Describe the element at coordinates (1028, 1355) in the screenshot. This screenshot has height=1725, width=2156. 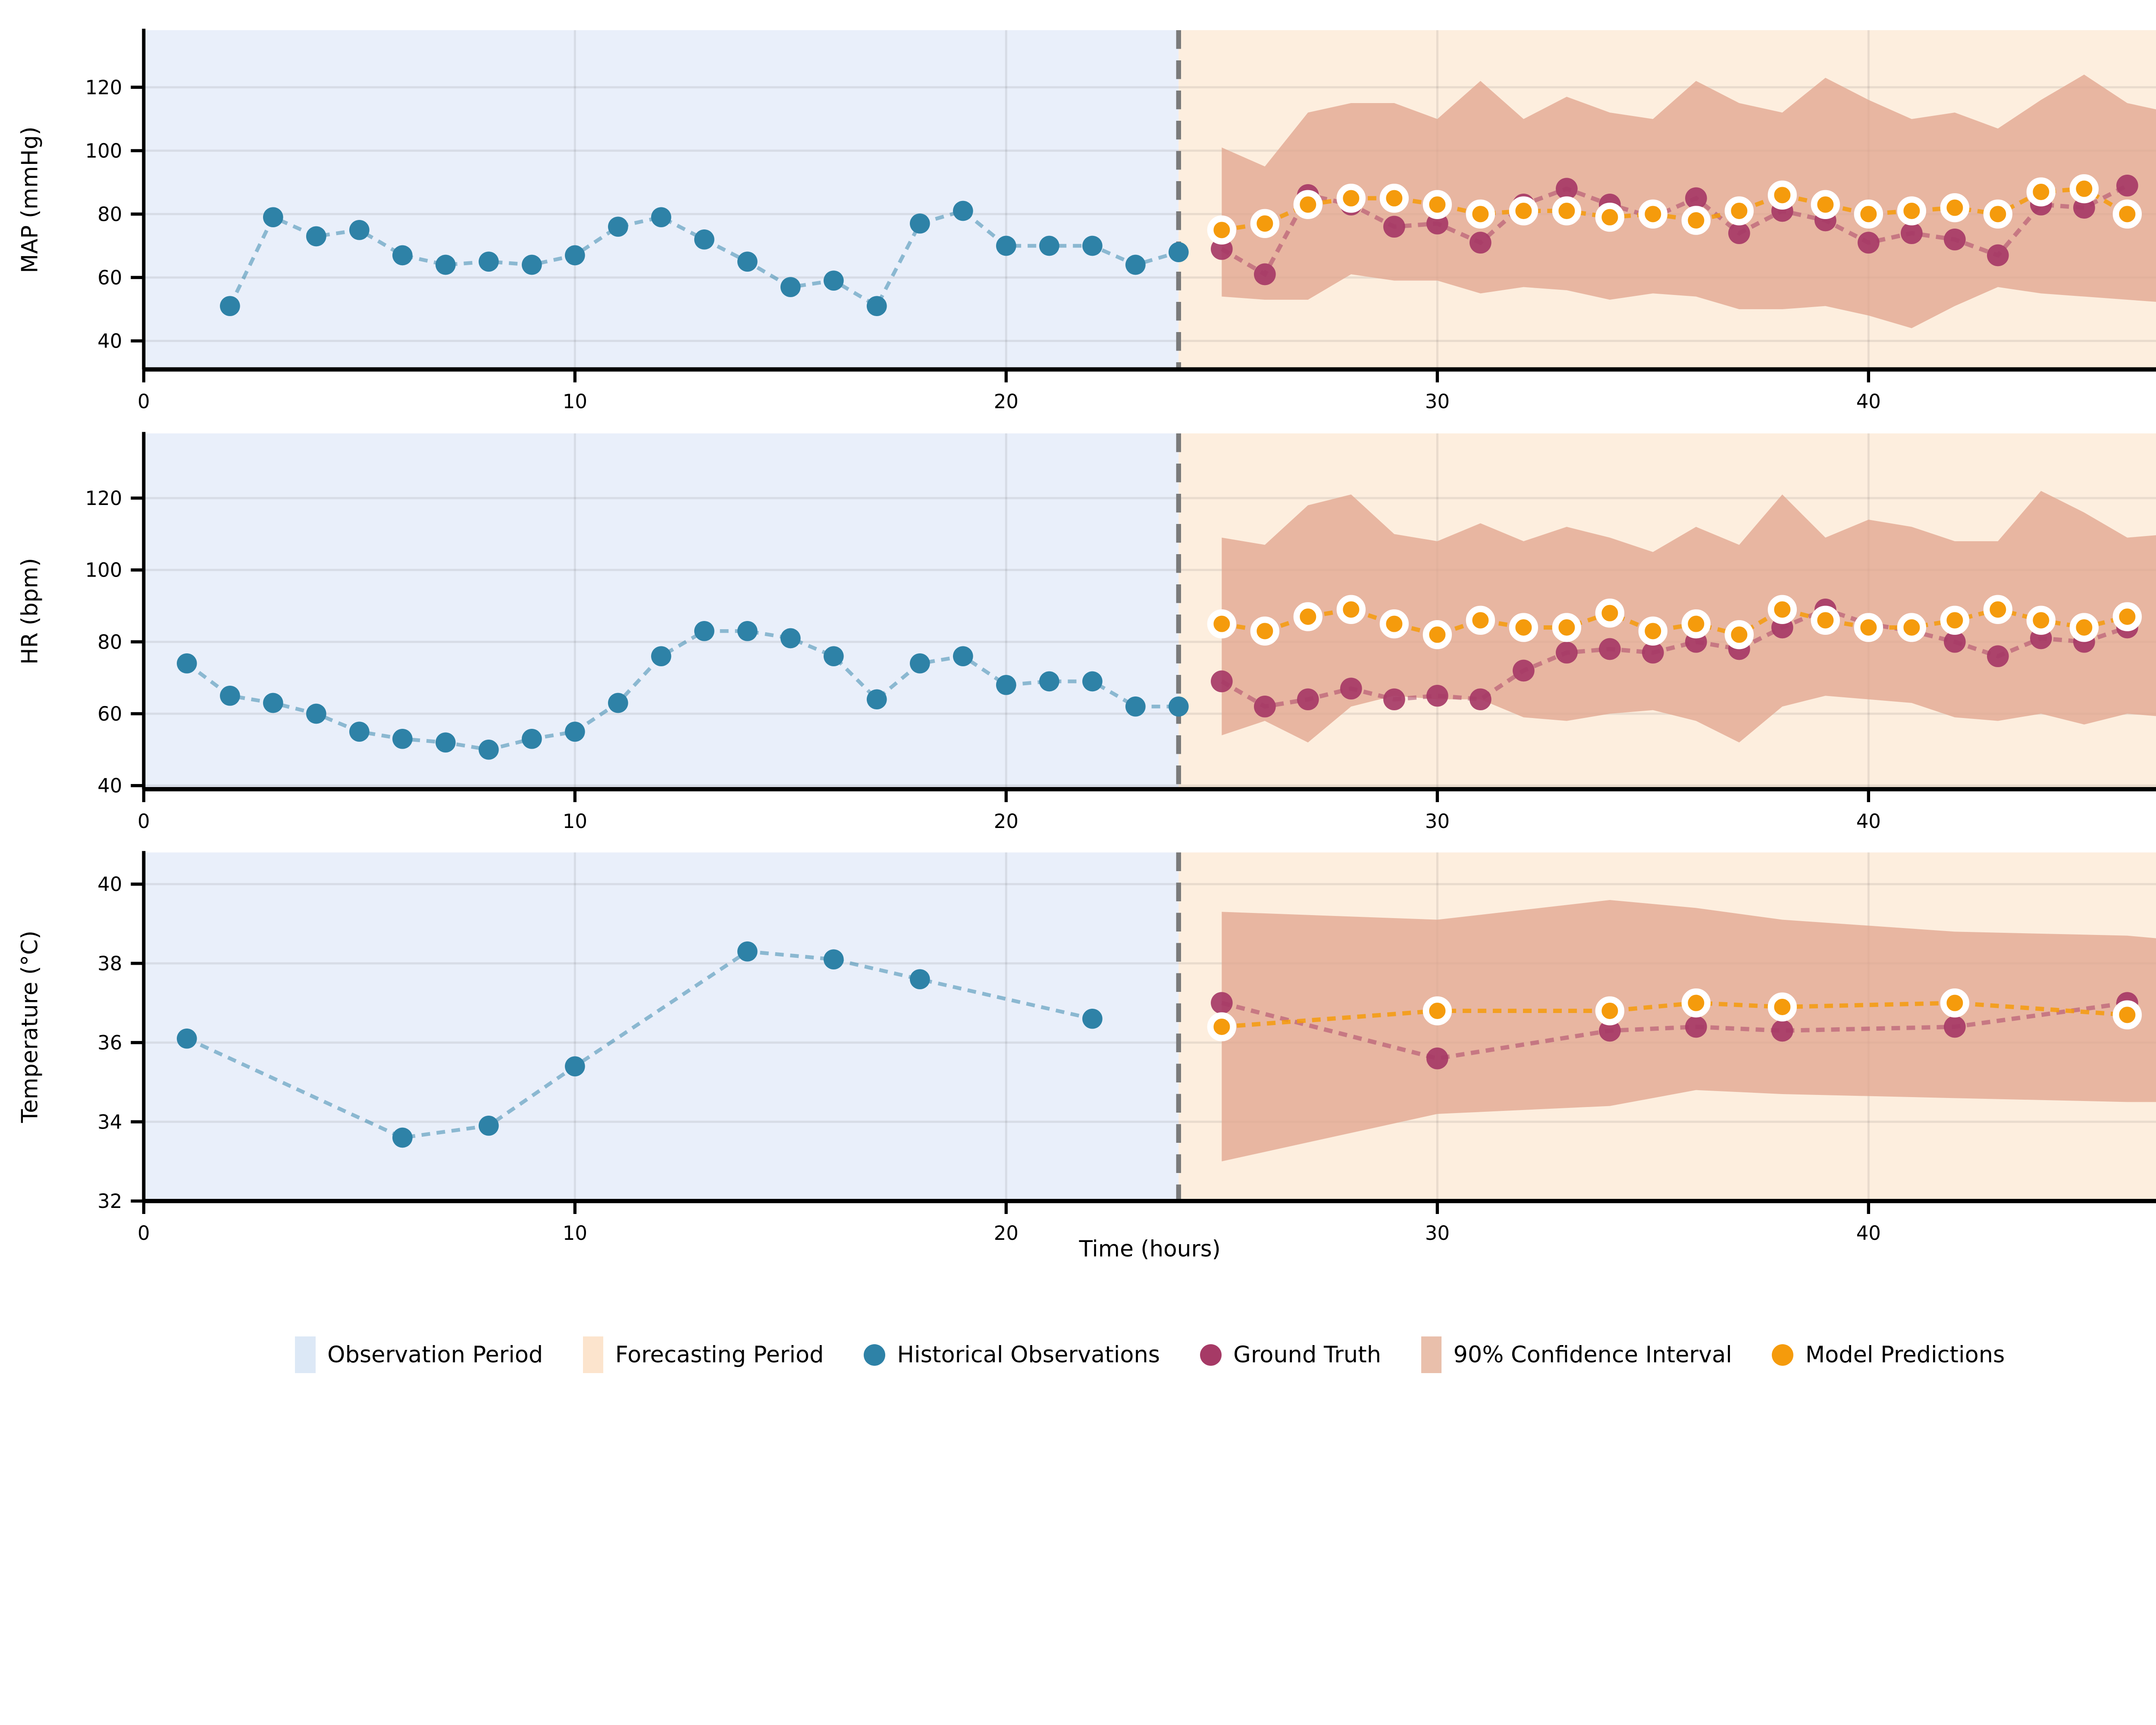
I see `legend-label: Historical Observations` at that location.